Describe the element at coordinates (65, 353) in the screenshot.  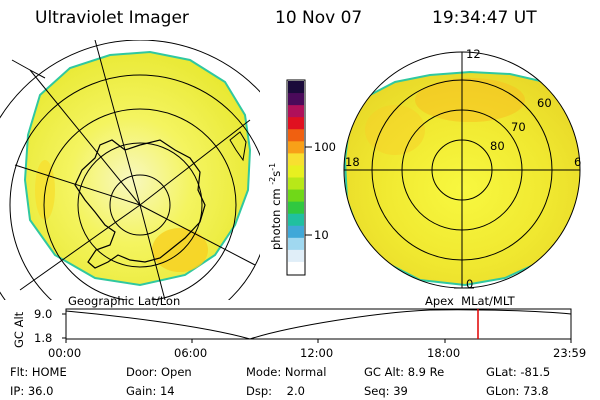
I see `timeline-xtick: 00:00` at that location.